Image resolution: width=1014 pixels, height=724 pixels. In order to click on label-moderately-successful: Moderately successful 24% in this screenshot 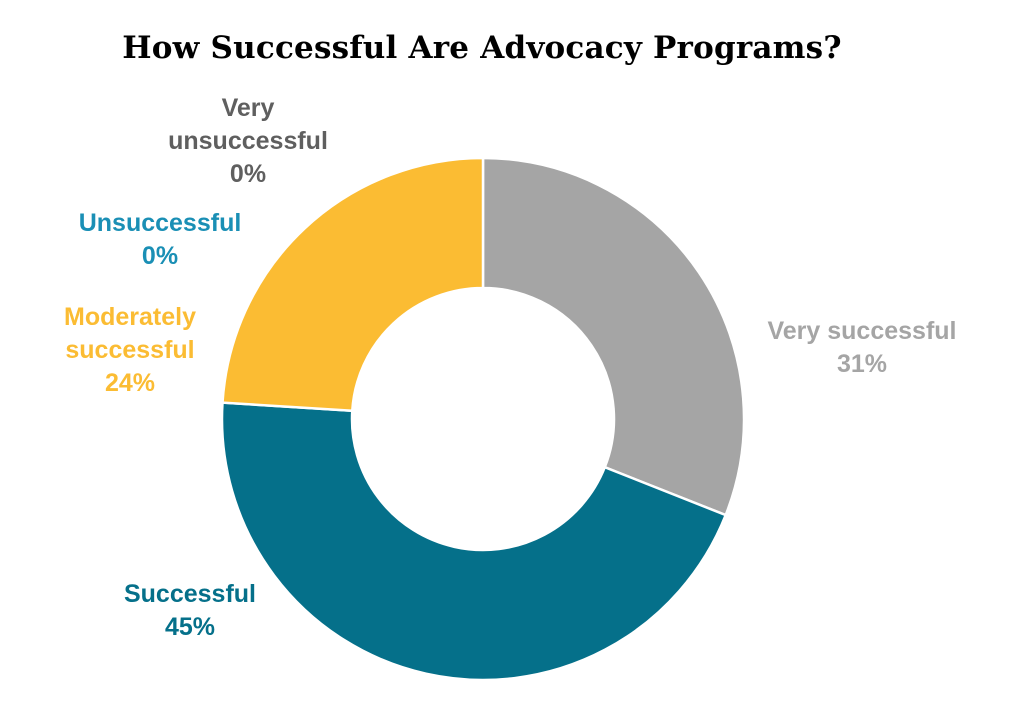, I will do `click(130, 350)`.